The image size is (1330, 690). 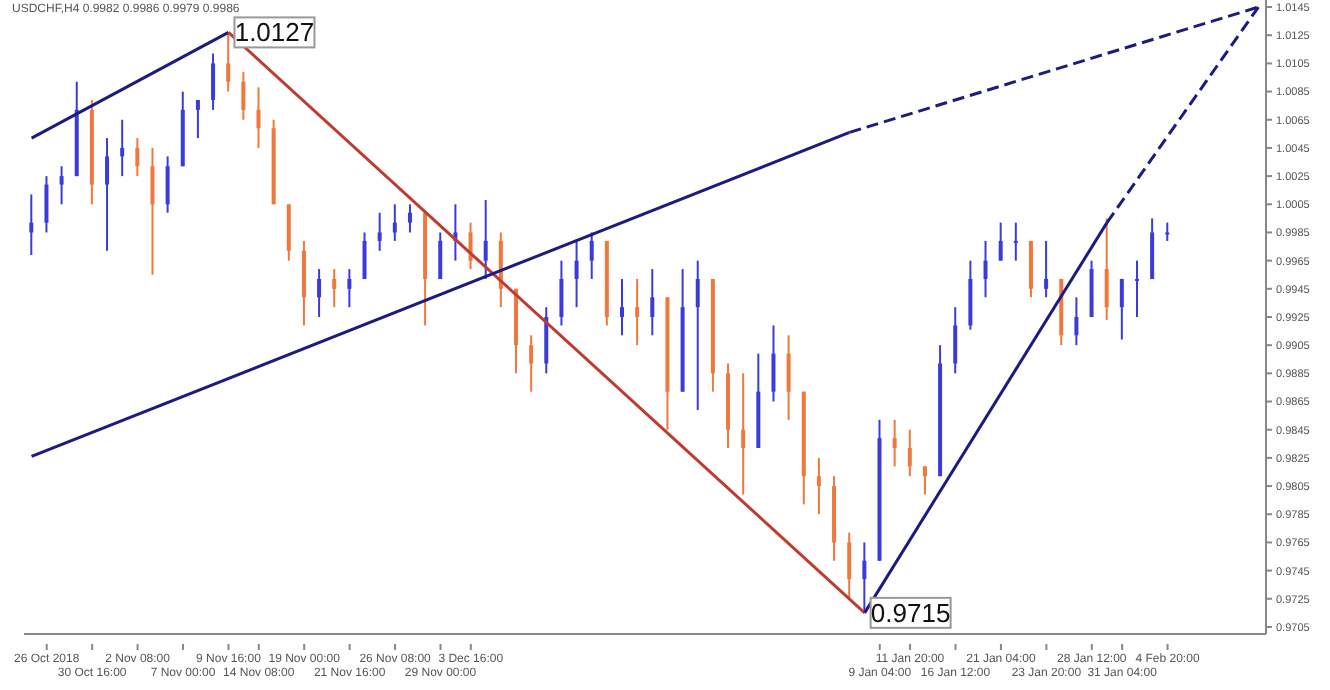 What do you see at coordinates (910, 612) in the screenshot?
I see `annotation: 0.9715` at bounding box center [910, 612].